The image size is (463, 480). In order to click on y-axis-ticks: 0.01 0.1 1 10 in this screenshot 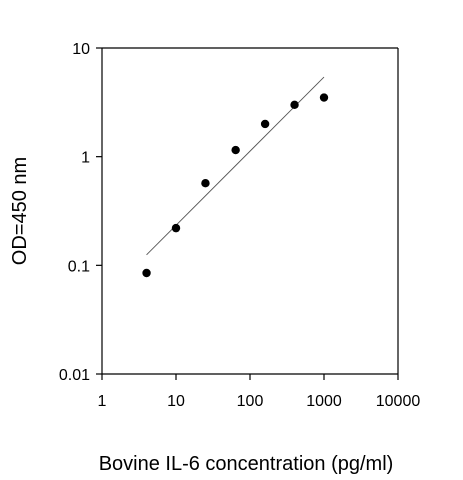, I will do `click(80, 212)`.